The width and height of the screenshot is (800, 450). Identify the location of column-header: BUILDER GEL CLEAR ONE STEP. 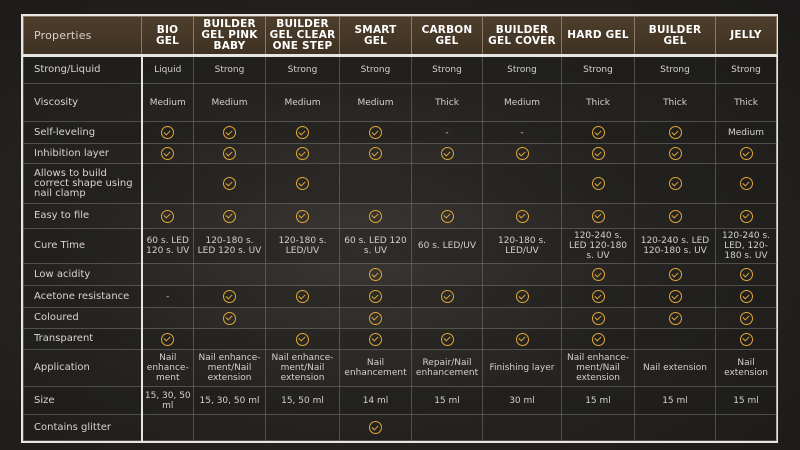
(302, 36).